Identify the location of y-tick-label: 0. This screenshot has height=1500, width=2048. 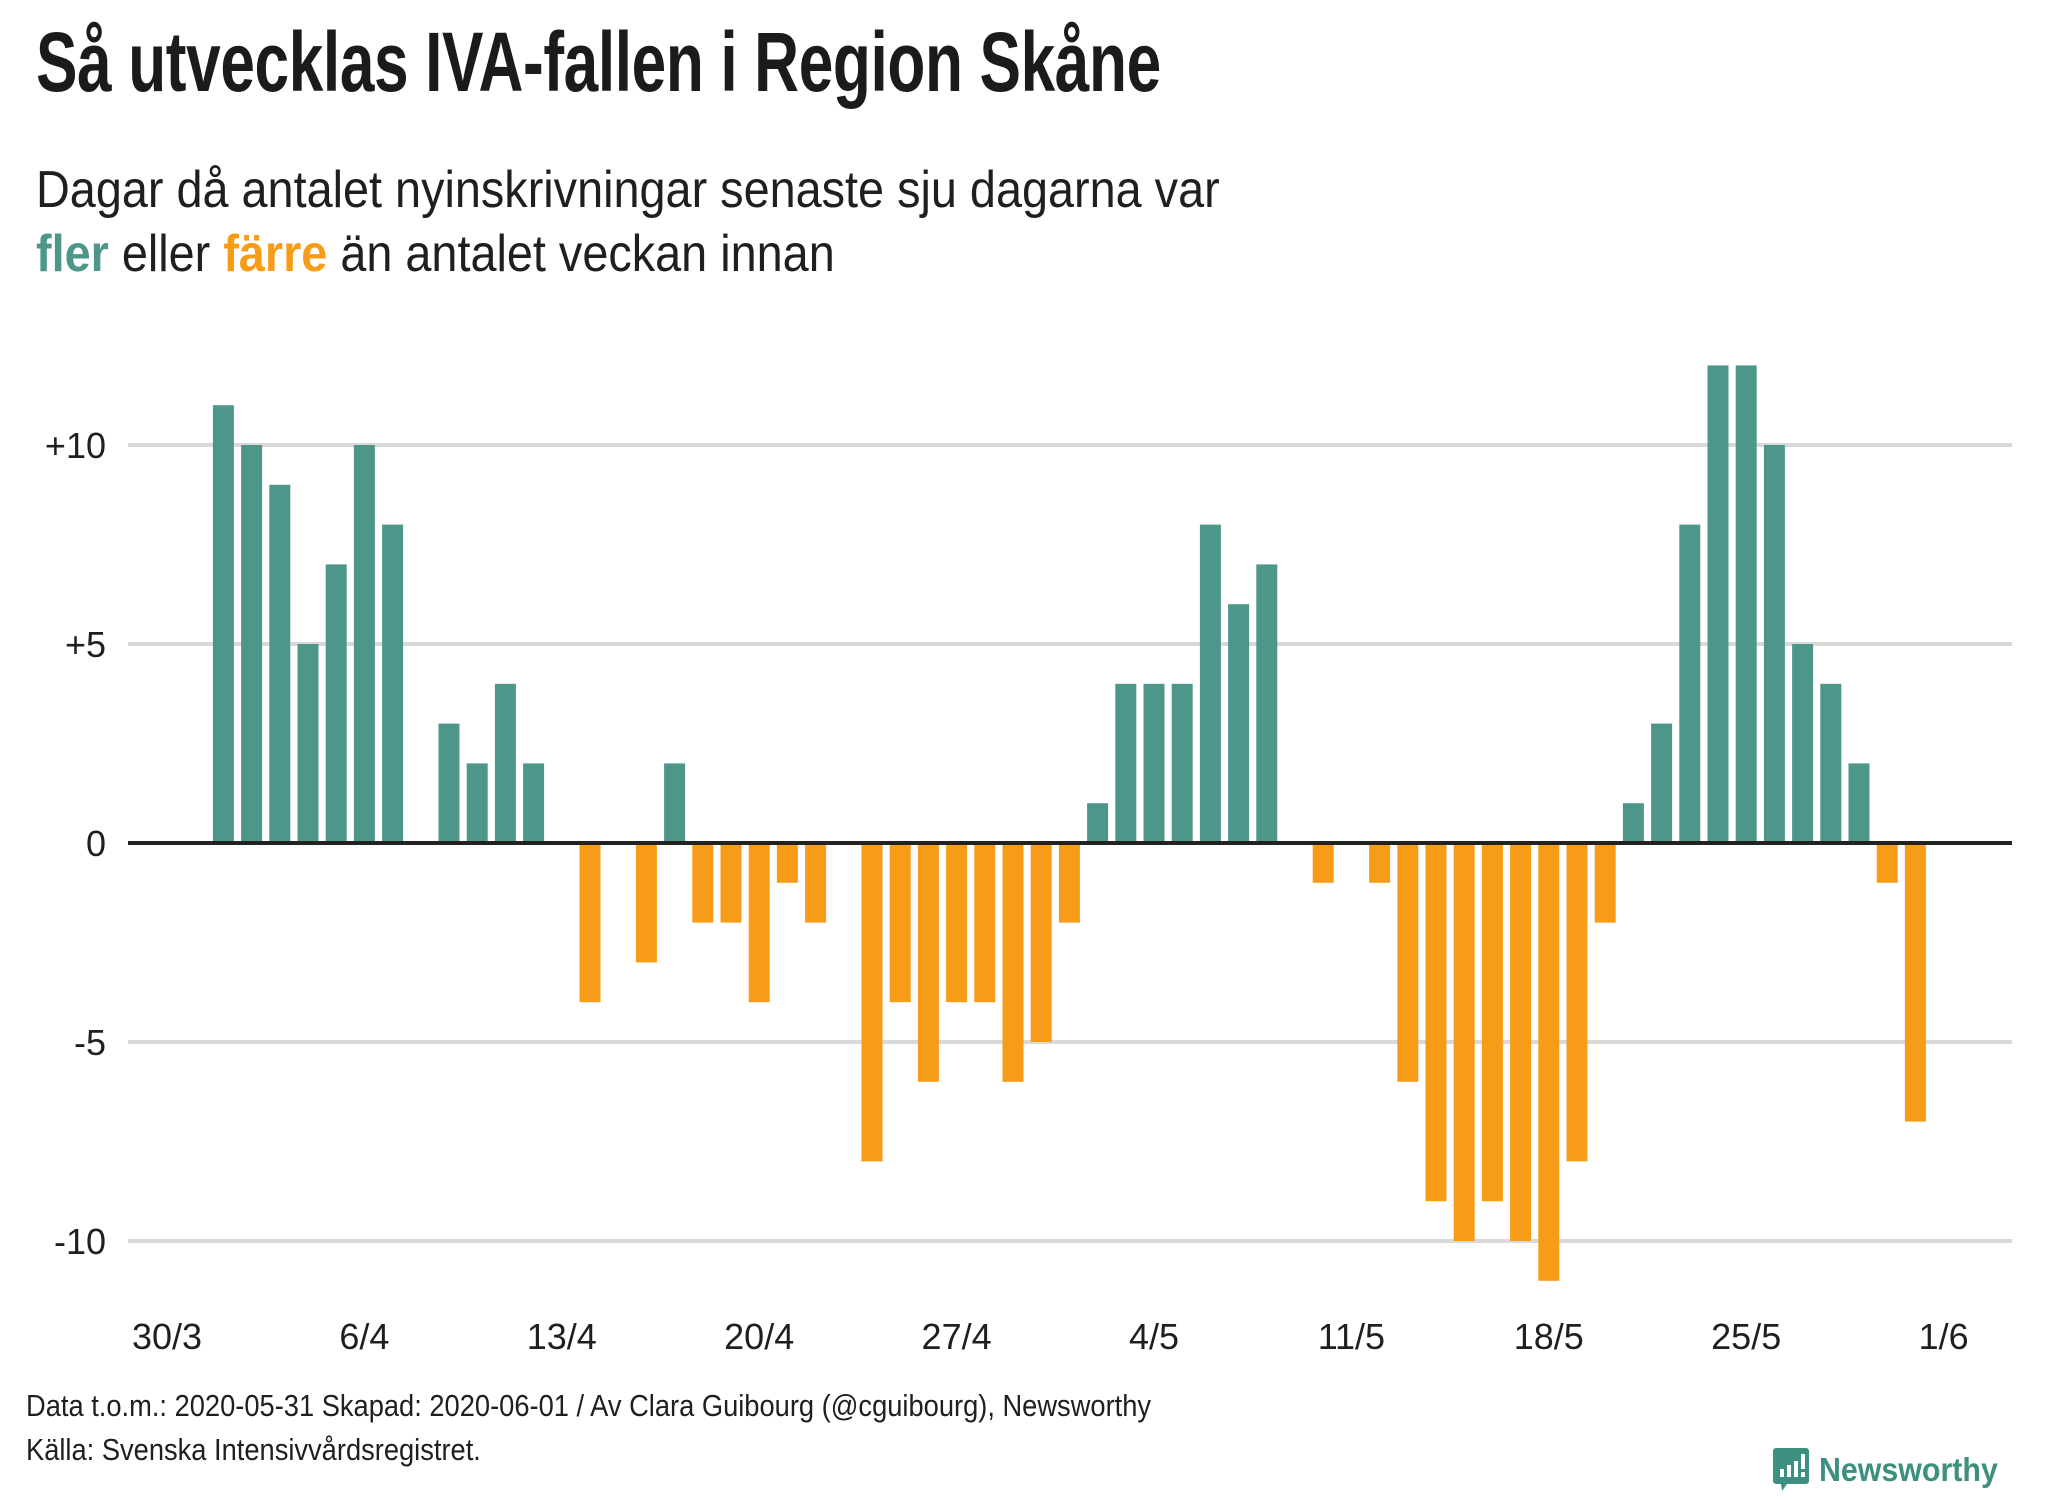
(96, 843).